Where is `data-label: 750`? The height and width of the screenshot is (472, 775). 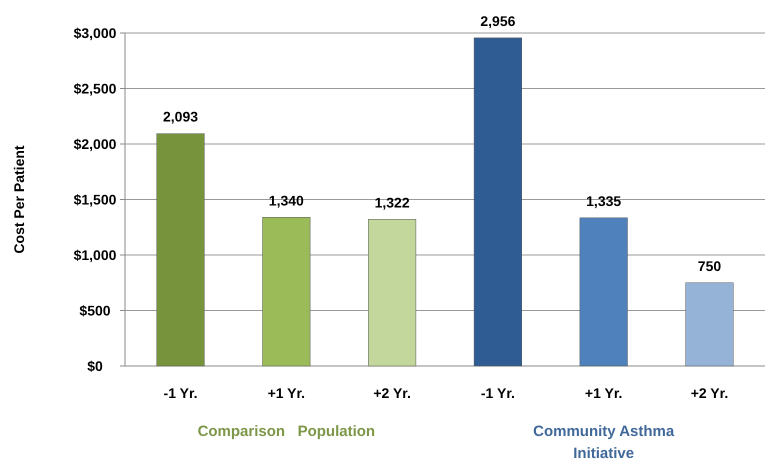
data-label: 750 is located at coordinates (710, 266).